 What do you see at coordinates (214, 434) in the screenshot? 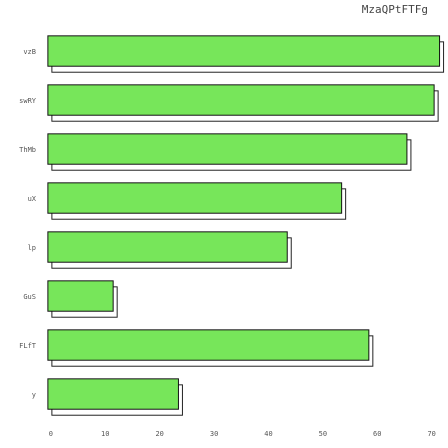
I see `x-tick-label: 30` at bounding box center [214, 434].